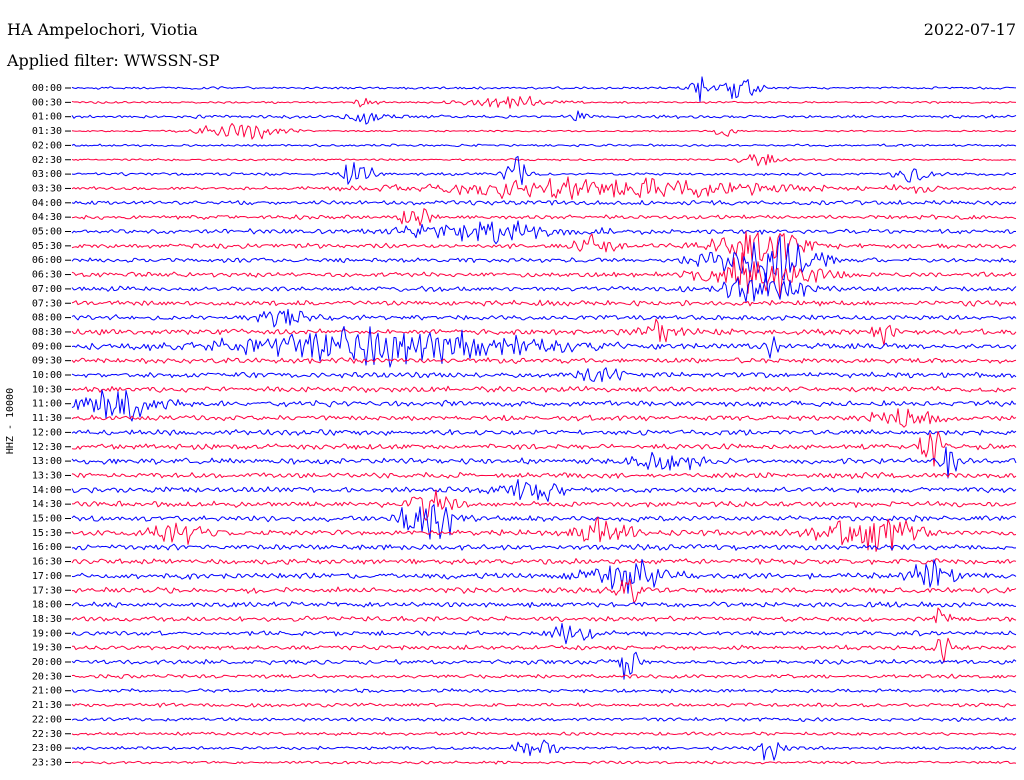 Image resolution: width=1024 pixels, height=780 pixels. What do you see at coordinates (47, 519) in the screenshot?
I see `trace-time-label: 15:00` at bounding box center [47, 519].